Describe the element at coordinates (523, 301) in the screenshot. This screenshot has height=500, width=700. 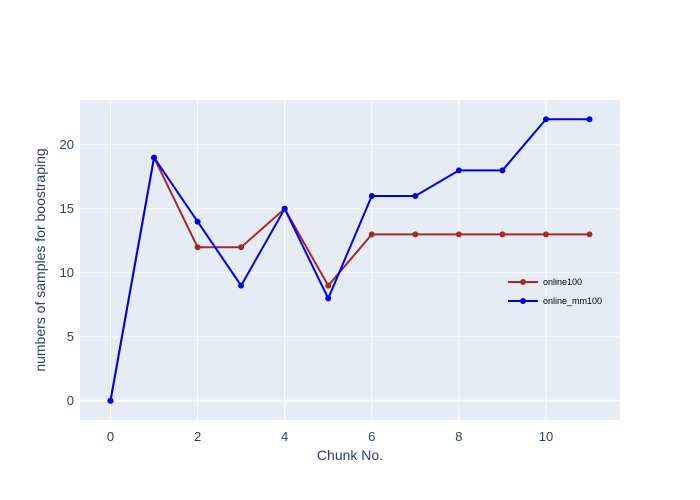
I see `legend-marker-online_mm100` at that location.